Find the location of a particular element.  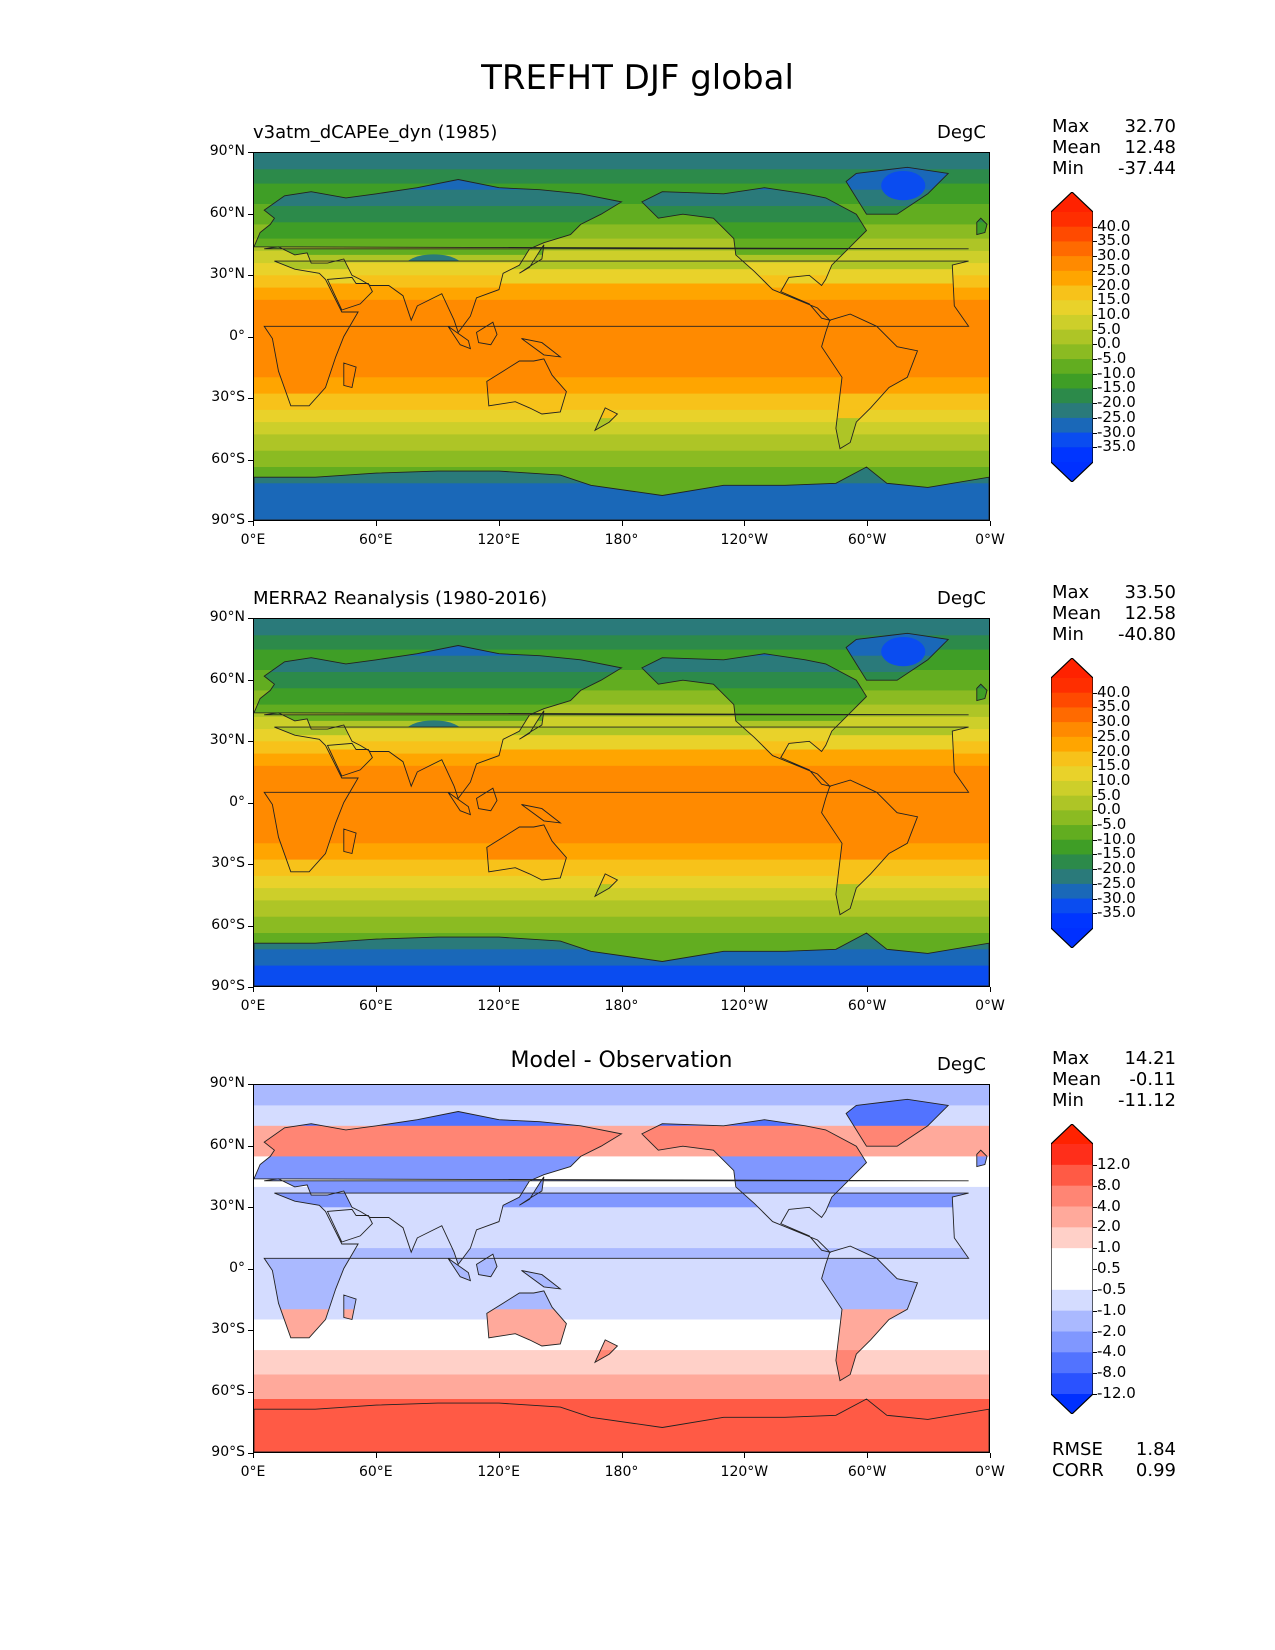

units-label: DegC is located at coordinates (961, 1064).